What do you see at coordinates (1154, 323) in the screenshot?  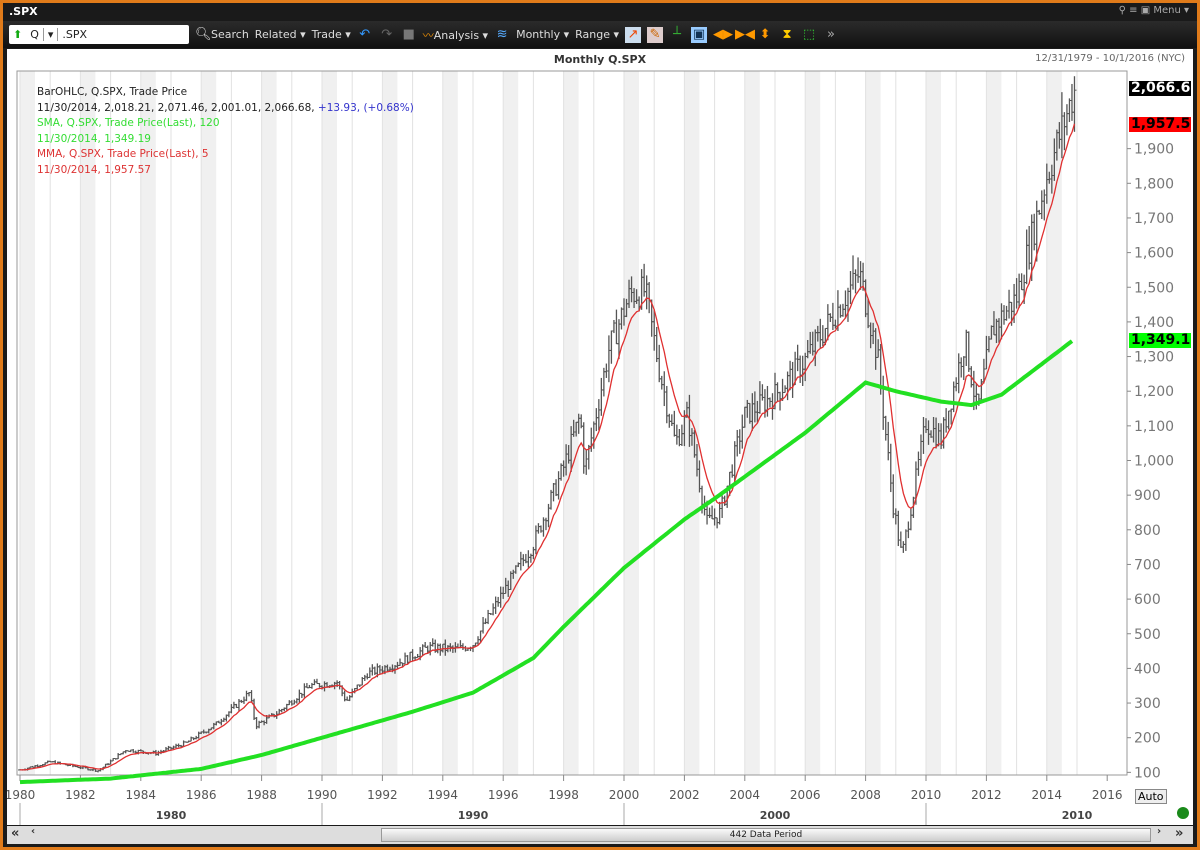 I see `y-tick-label: 1,400` at bounding box center [1154, 323].